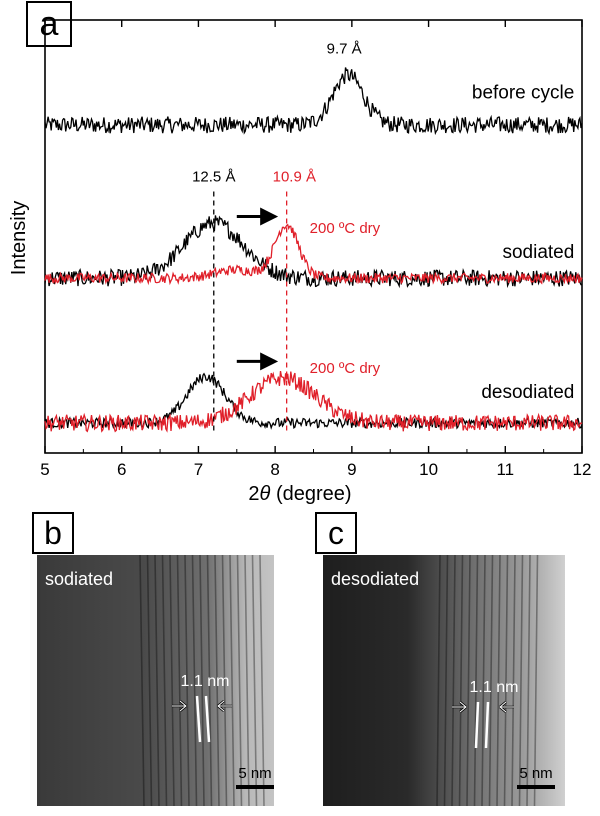 The image size is (600, 816). What do you see at coordinates (523, 92) in the screenshot?
I see `series-label: before cycle` at bounding box center [523, 92].